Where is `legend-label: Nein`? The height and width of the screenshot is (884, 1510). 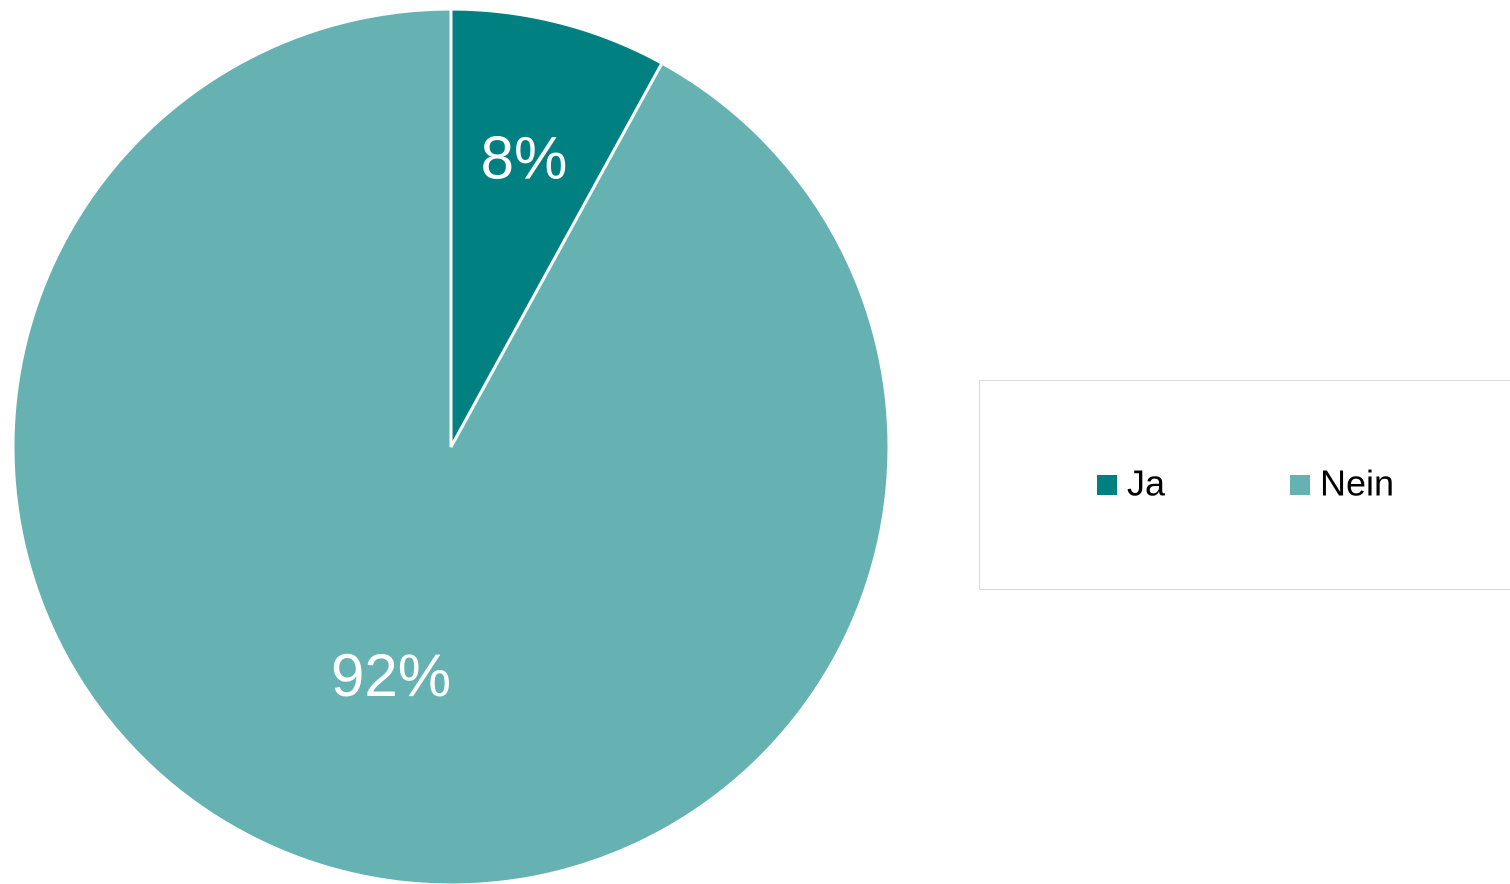 legend-label: Nein is located at coordinates (1357, 483).